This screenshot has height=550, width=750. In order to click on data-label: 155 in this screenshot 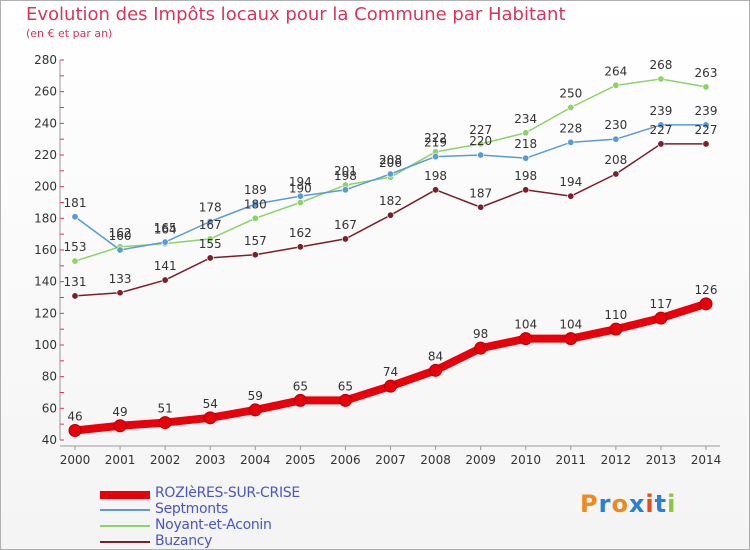, I will do `click(210, 244)`.